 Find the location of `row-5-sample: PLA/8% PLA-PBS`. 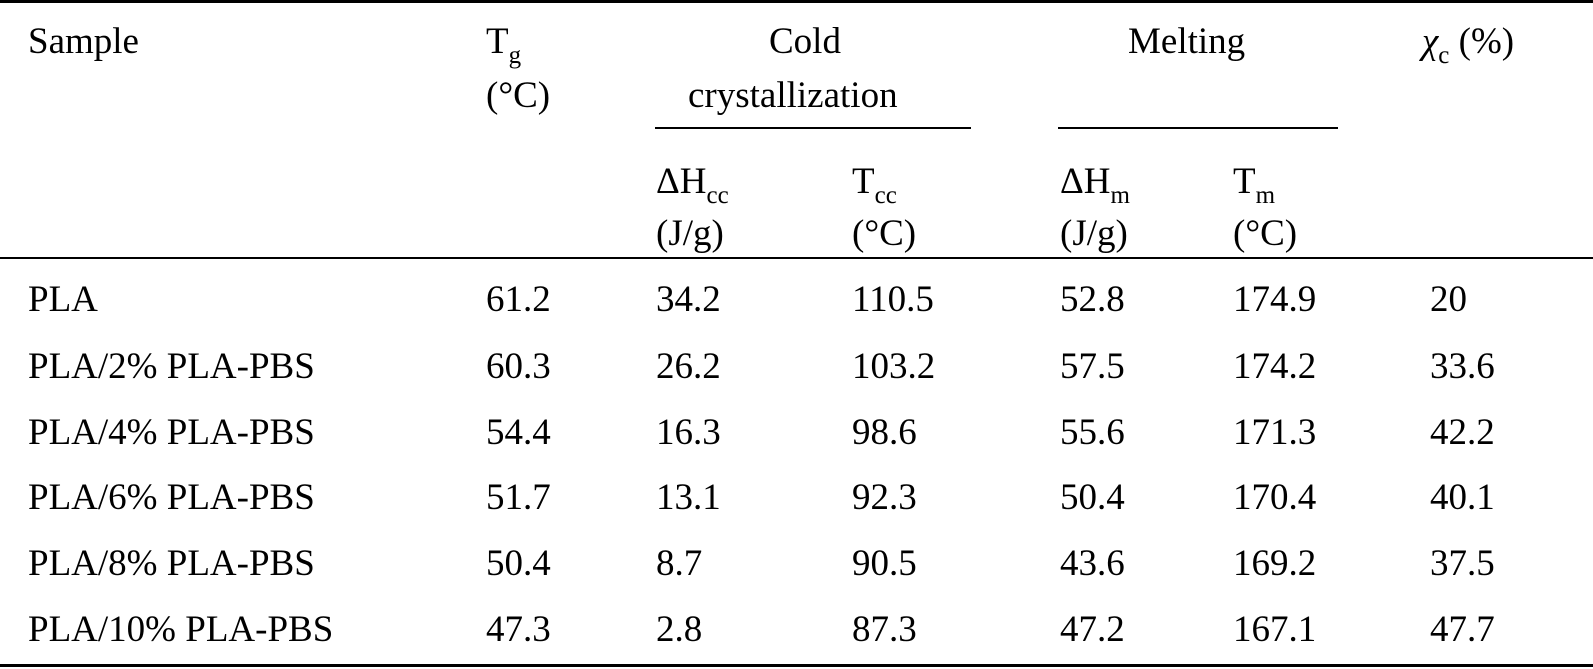

row-5-sample: PLA/8% PLA-PBS is located at coordinates (171, 563).